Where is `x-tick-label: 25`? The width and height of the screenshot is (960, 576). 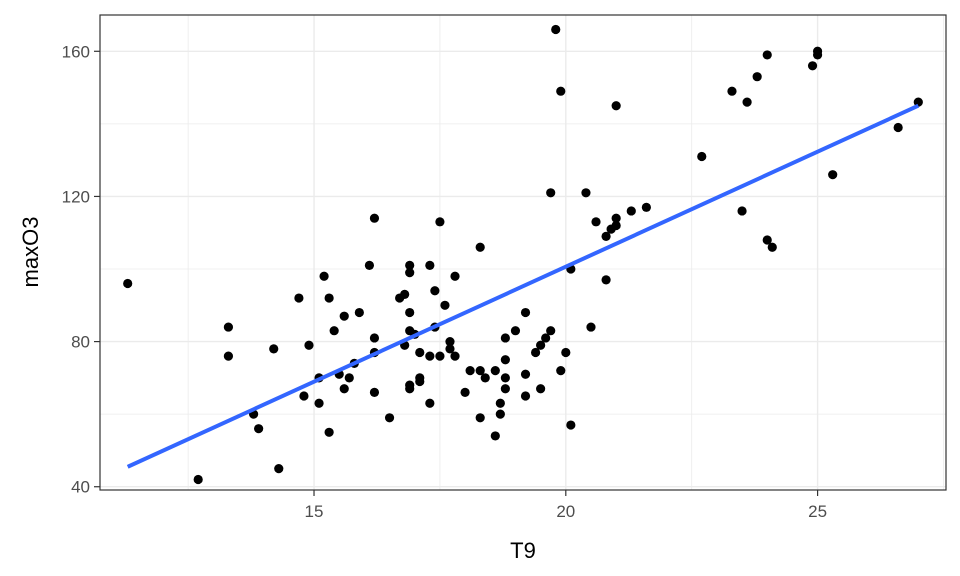 x-tick-label: 25 is located at coordinates (817, 511).